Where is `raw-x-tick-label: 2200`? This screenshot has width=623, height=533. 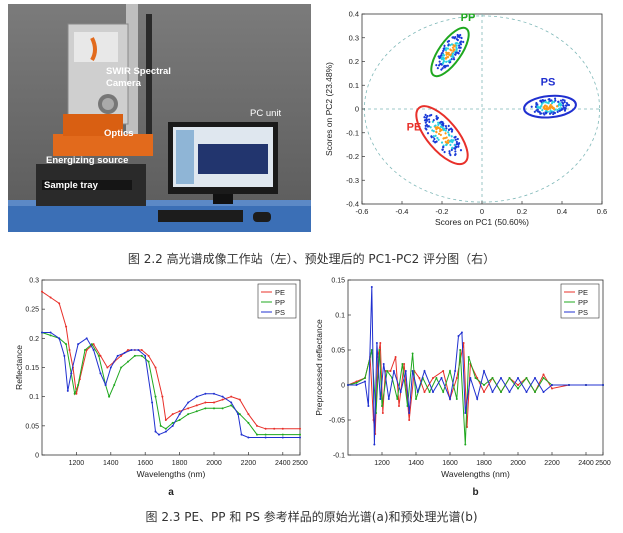 raw-x-tick-label: 2200 is located at coordinates (249, 463).